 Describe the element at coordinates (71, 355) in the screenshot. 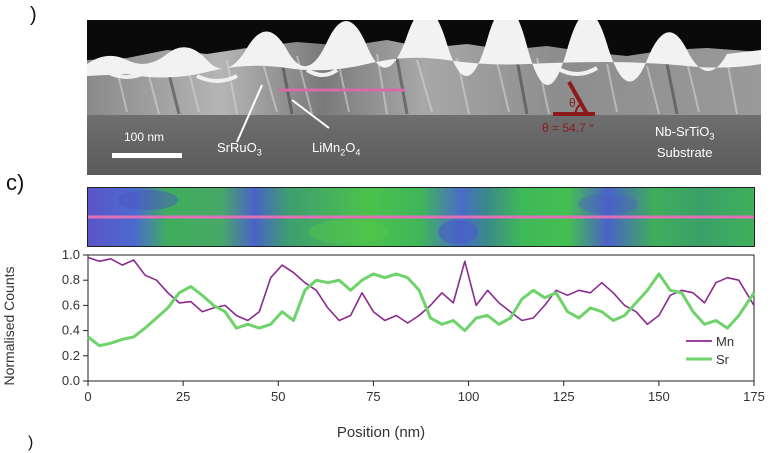

I see `y-tick-label: 0.2` at that location.